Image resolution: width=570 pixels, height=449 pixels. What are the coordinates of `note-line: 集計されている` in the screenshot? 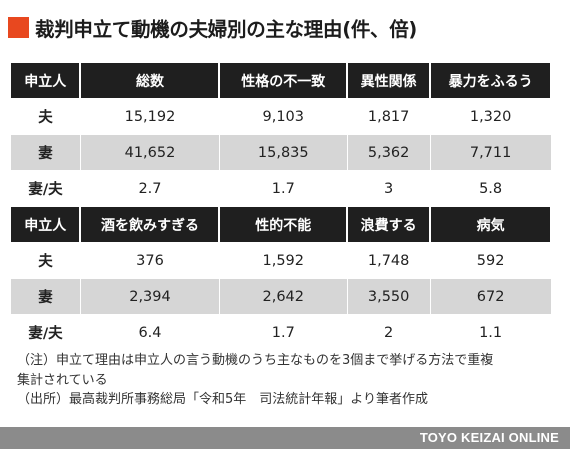 It's located at (62, 380).